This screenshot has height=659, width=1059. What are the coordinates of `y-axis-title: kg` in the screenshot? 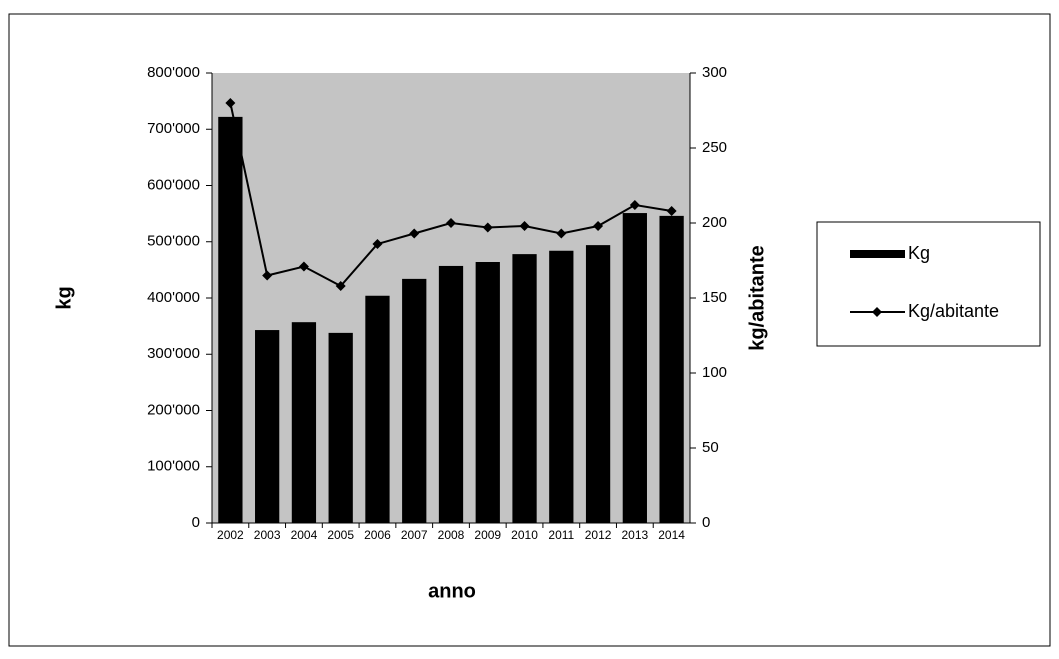 It's located at (64, 297).